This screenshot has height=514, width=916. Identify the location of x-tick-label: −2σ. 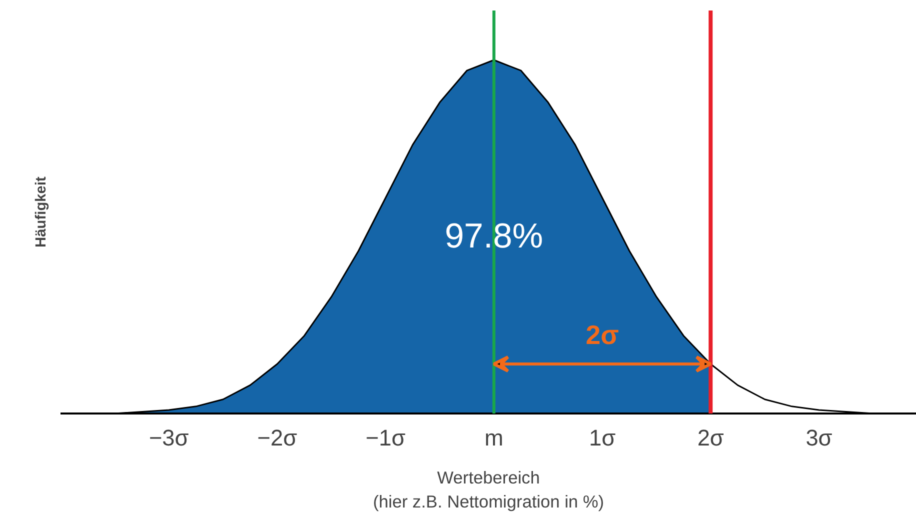
(277, 437).